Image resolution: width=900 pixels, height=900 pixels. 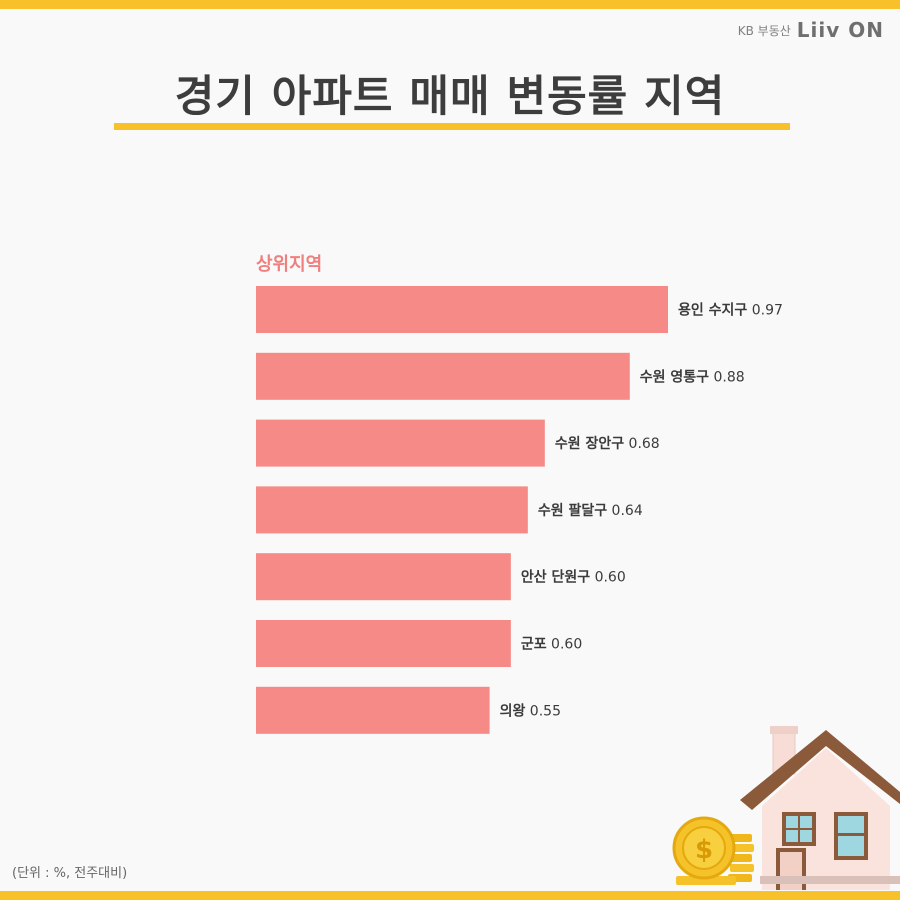 What do you see at coordinates (727, 377) in the screenshot?
I see `bar-value-1: 0.88` at bounding box center [727, 377].